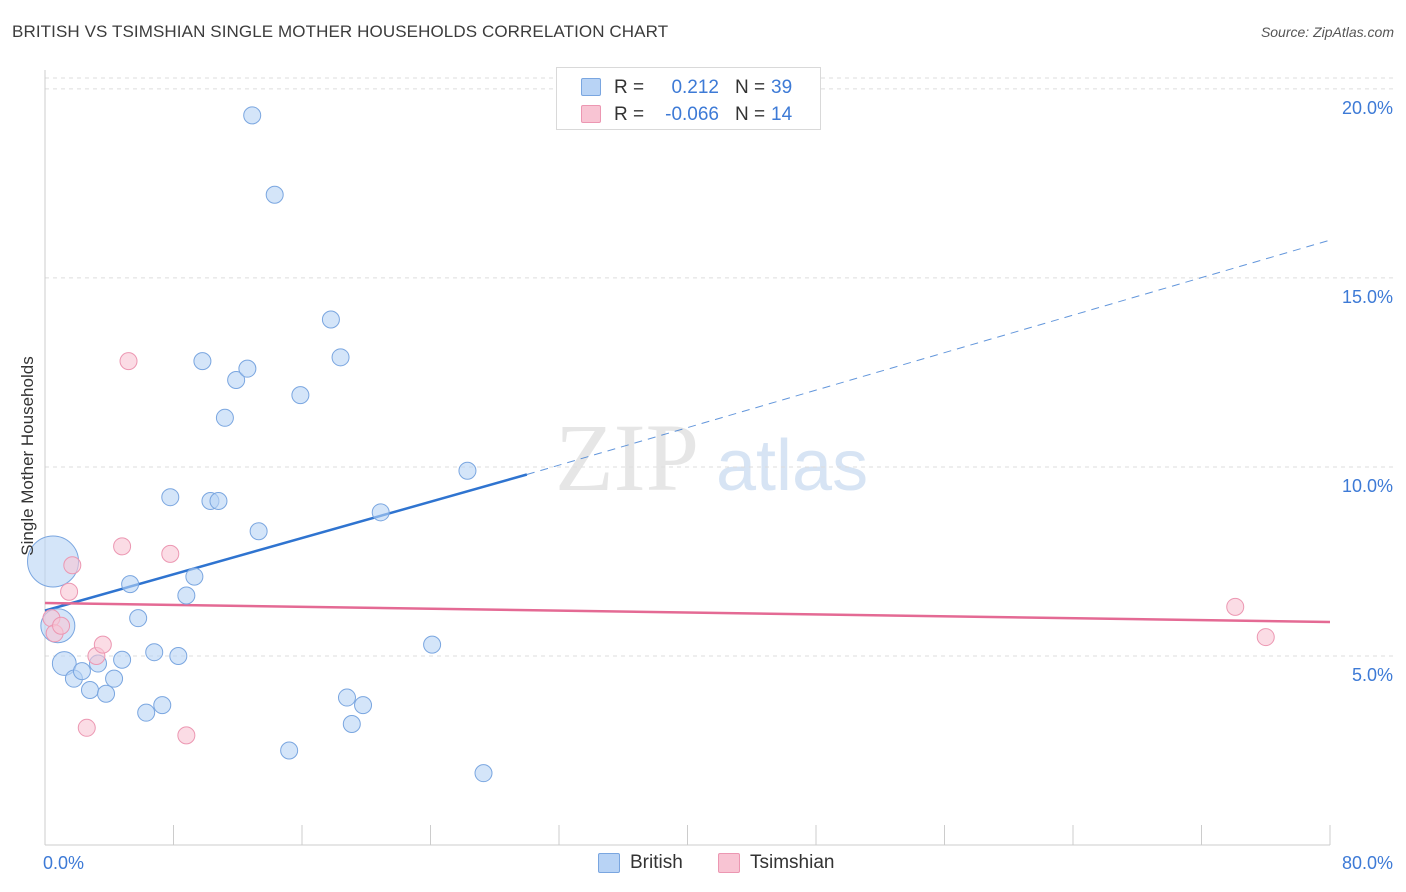  Describe the element at coordinates (792, 466) in the screenshot. I see `watermark-atlas: atlas` at that location.